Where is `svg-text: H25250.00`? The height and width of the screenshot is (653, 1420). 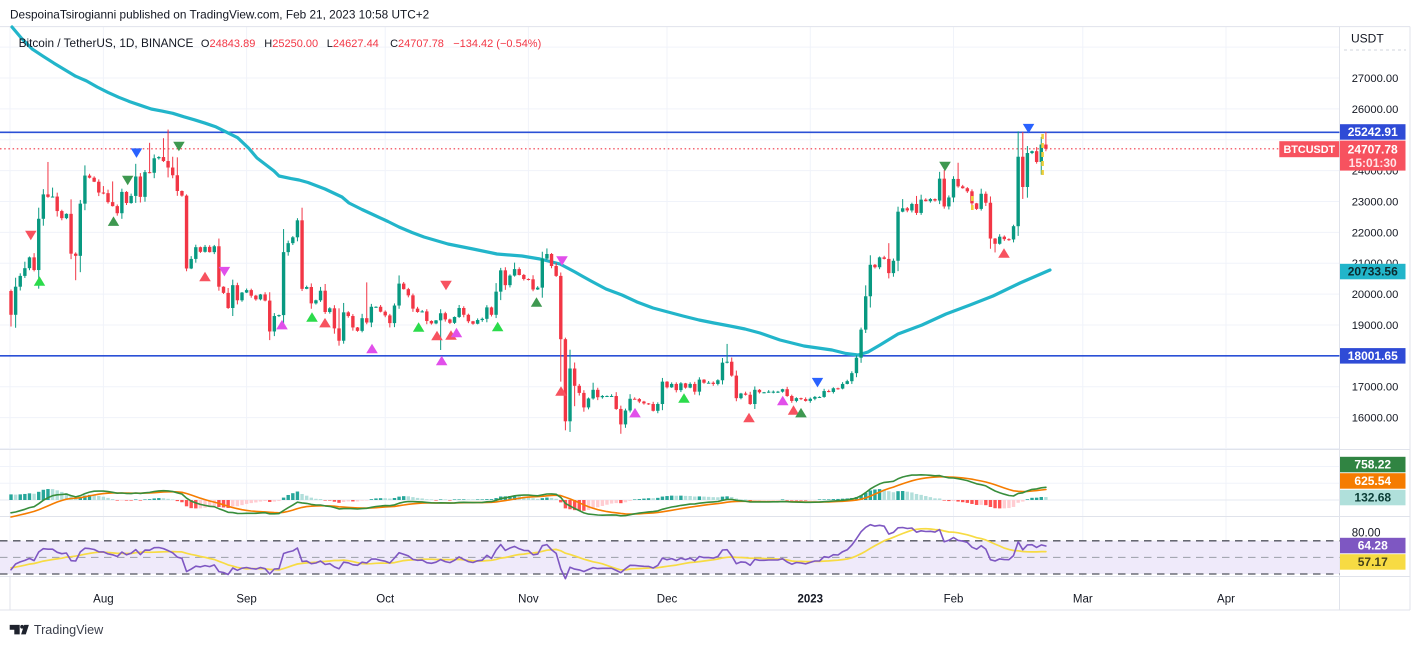
svg-text: H25250.00 is located at coordinates (291, 44).